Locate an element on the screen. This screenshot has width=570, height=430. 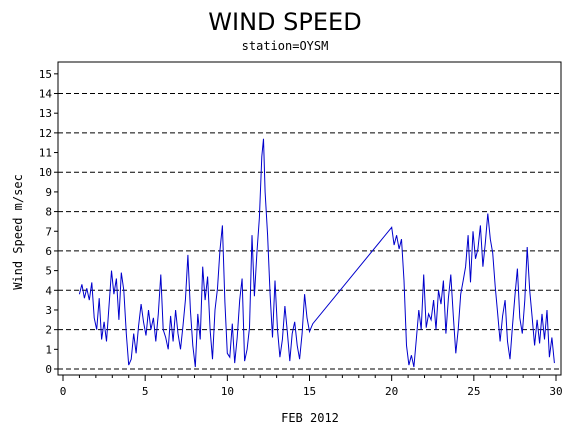
y-tick-label: 6 is located at coordinates (48, 251).